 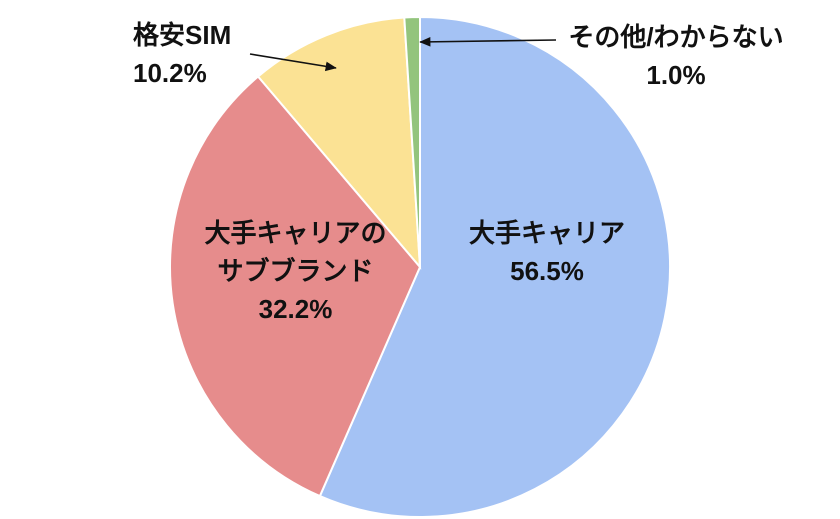 What do you see at coordinates (182, 35) in the screenshot?
I see `label-budget-sim-name: 格安SIM` at bounding box center [182, 35].